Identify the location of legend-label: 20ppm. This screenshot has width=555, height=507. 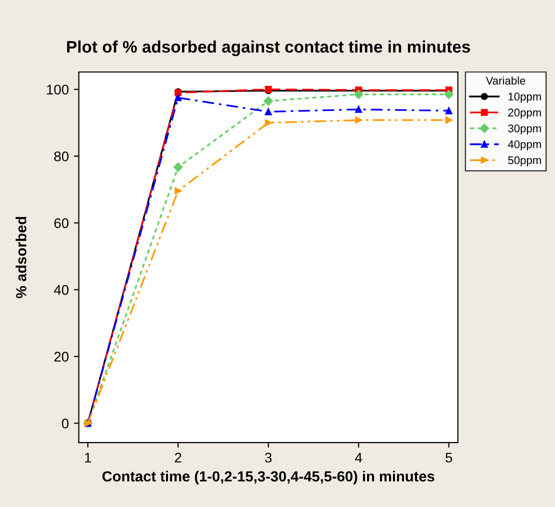
(524, 113).